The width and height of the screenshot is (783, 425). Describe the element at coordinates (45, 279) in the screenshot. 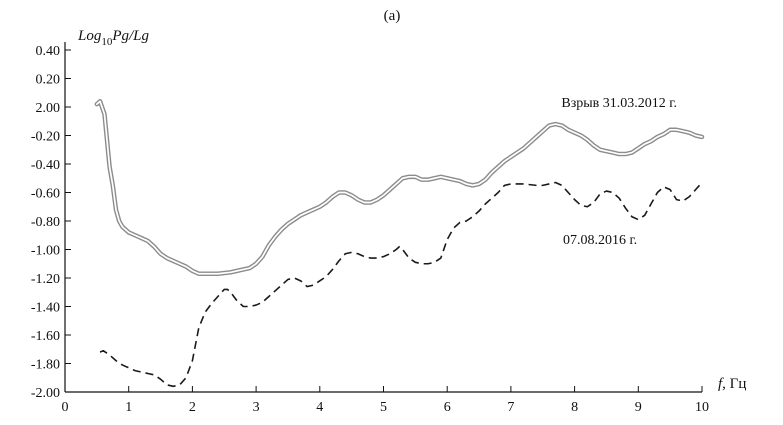

I see `y-tick-label: -1.20` at that location.